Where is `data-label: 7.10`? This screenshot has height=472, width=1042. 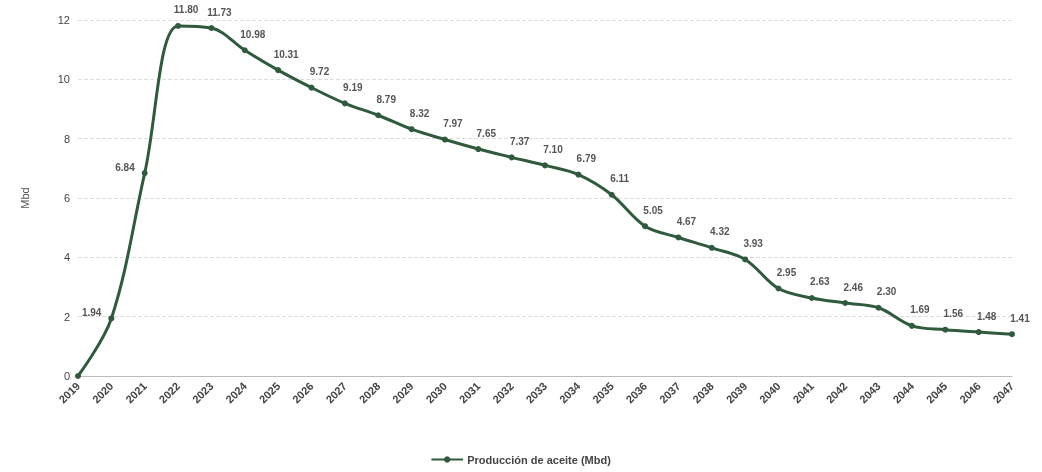 data-label: 7.10 is located at coordinates (553, 149).